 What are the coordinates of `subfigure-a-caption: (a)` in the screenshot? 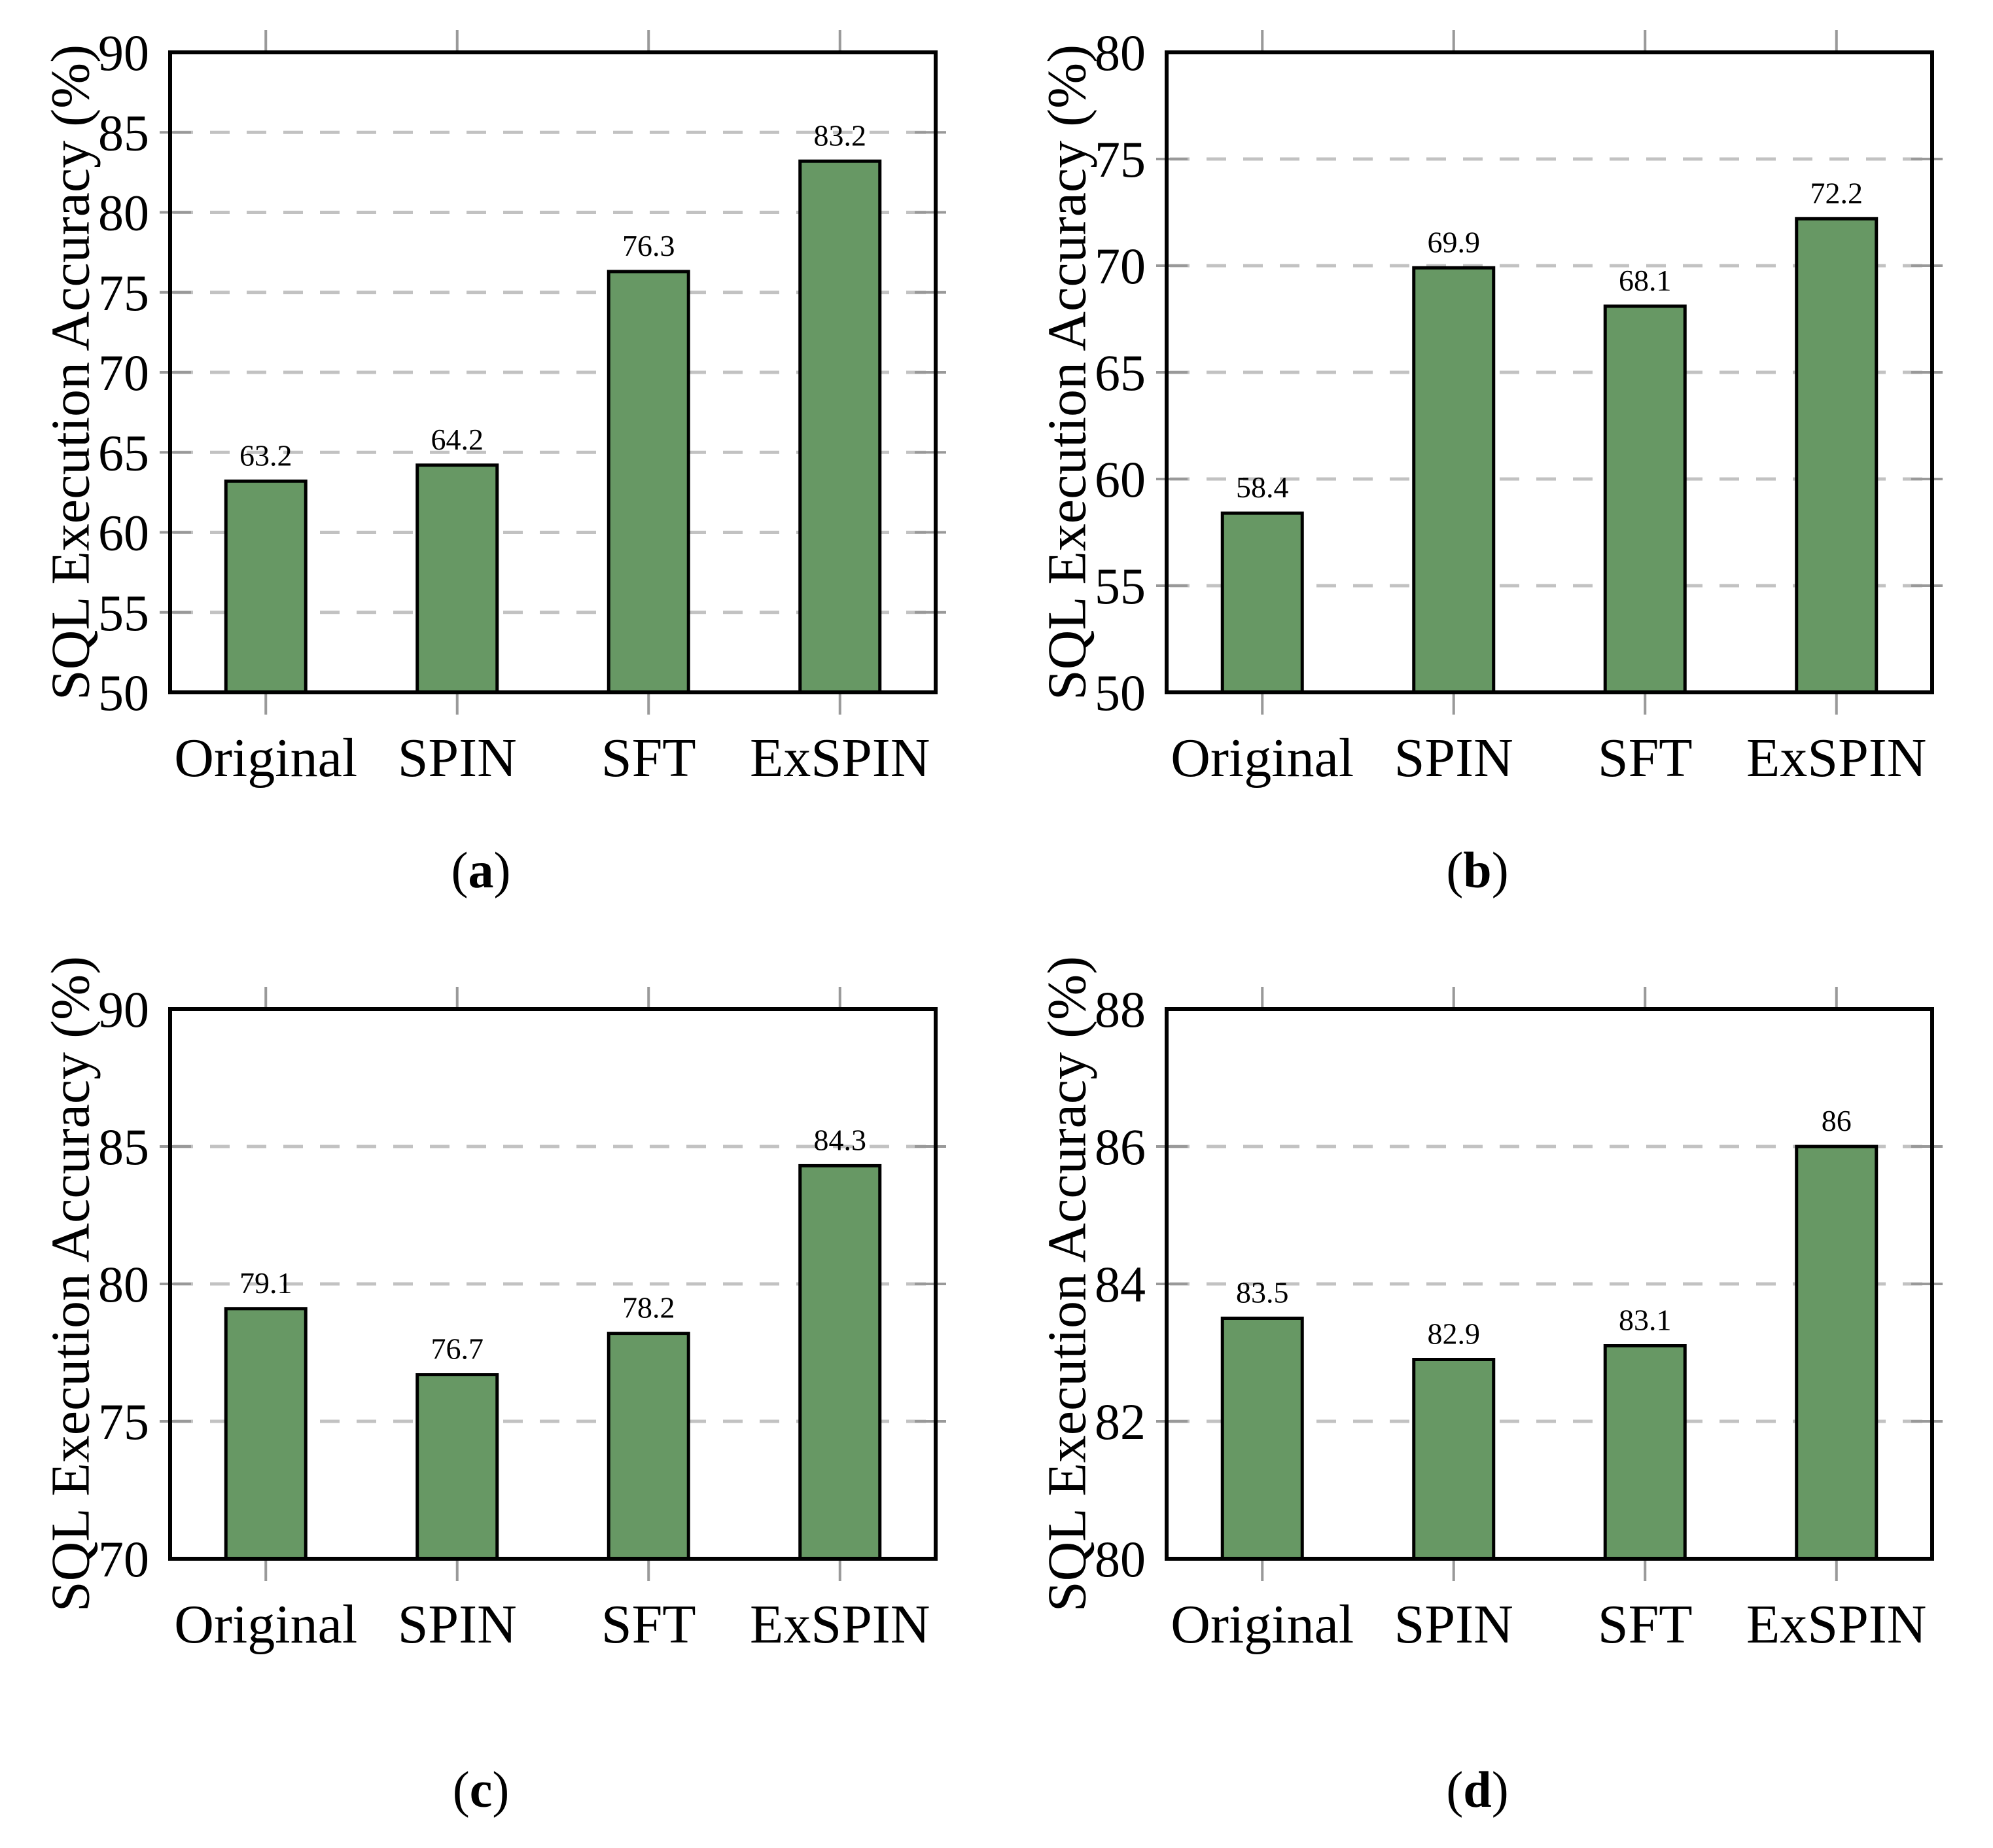 It's located at (481, 870).